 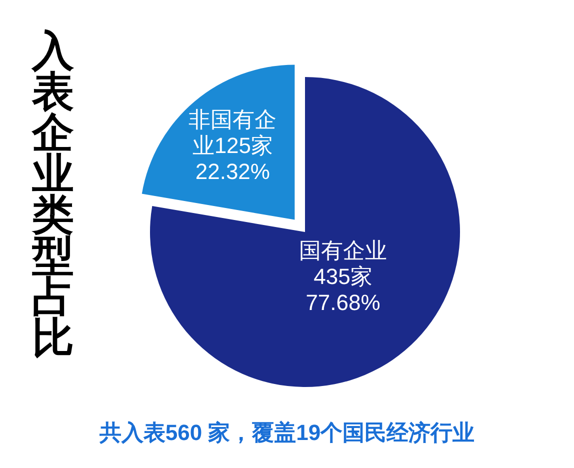 I want to click on text: 共入表560 家，覆盖19个国民经济行业, so click(x=287, y=433).